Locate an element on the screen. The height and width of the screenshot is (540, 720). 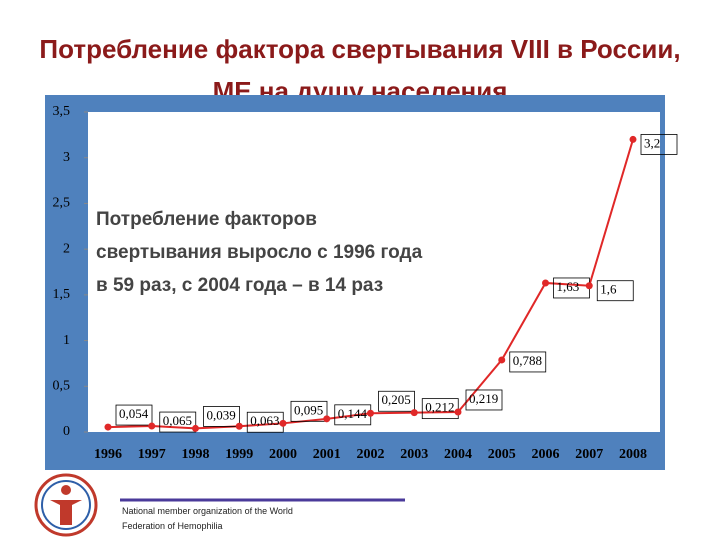
value-label: 0,039 is located at coordinates (221, 414).